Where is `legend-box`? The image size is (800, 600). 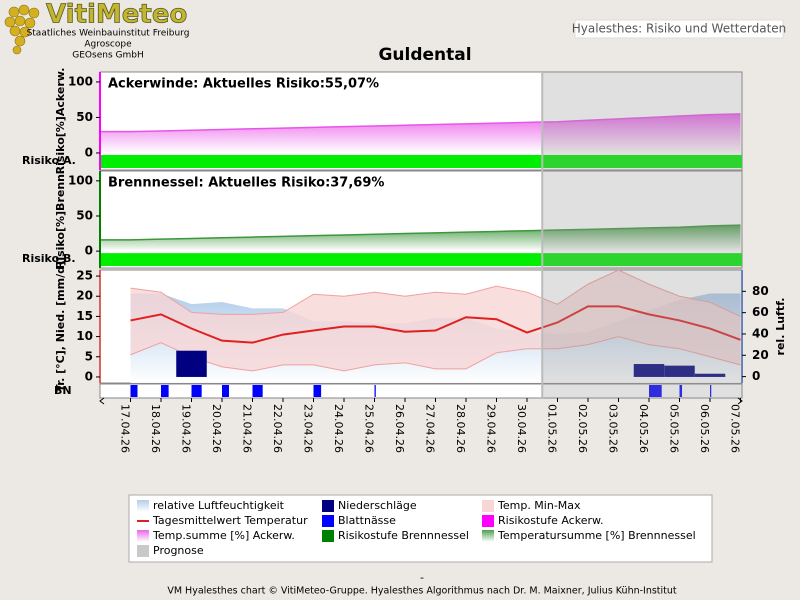
legend-box is located at coordinates (420, 528).